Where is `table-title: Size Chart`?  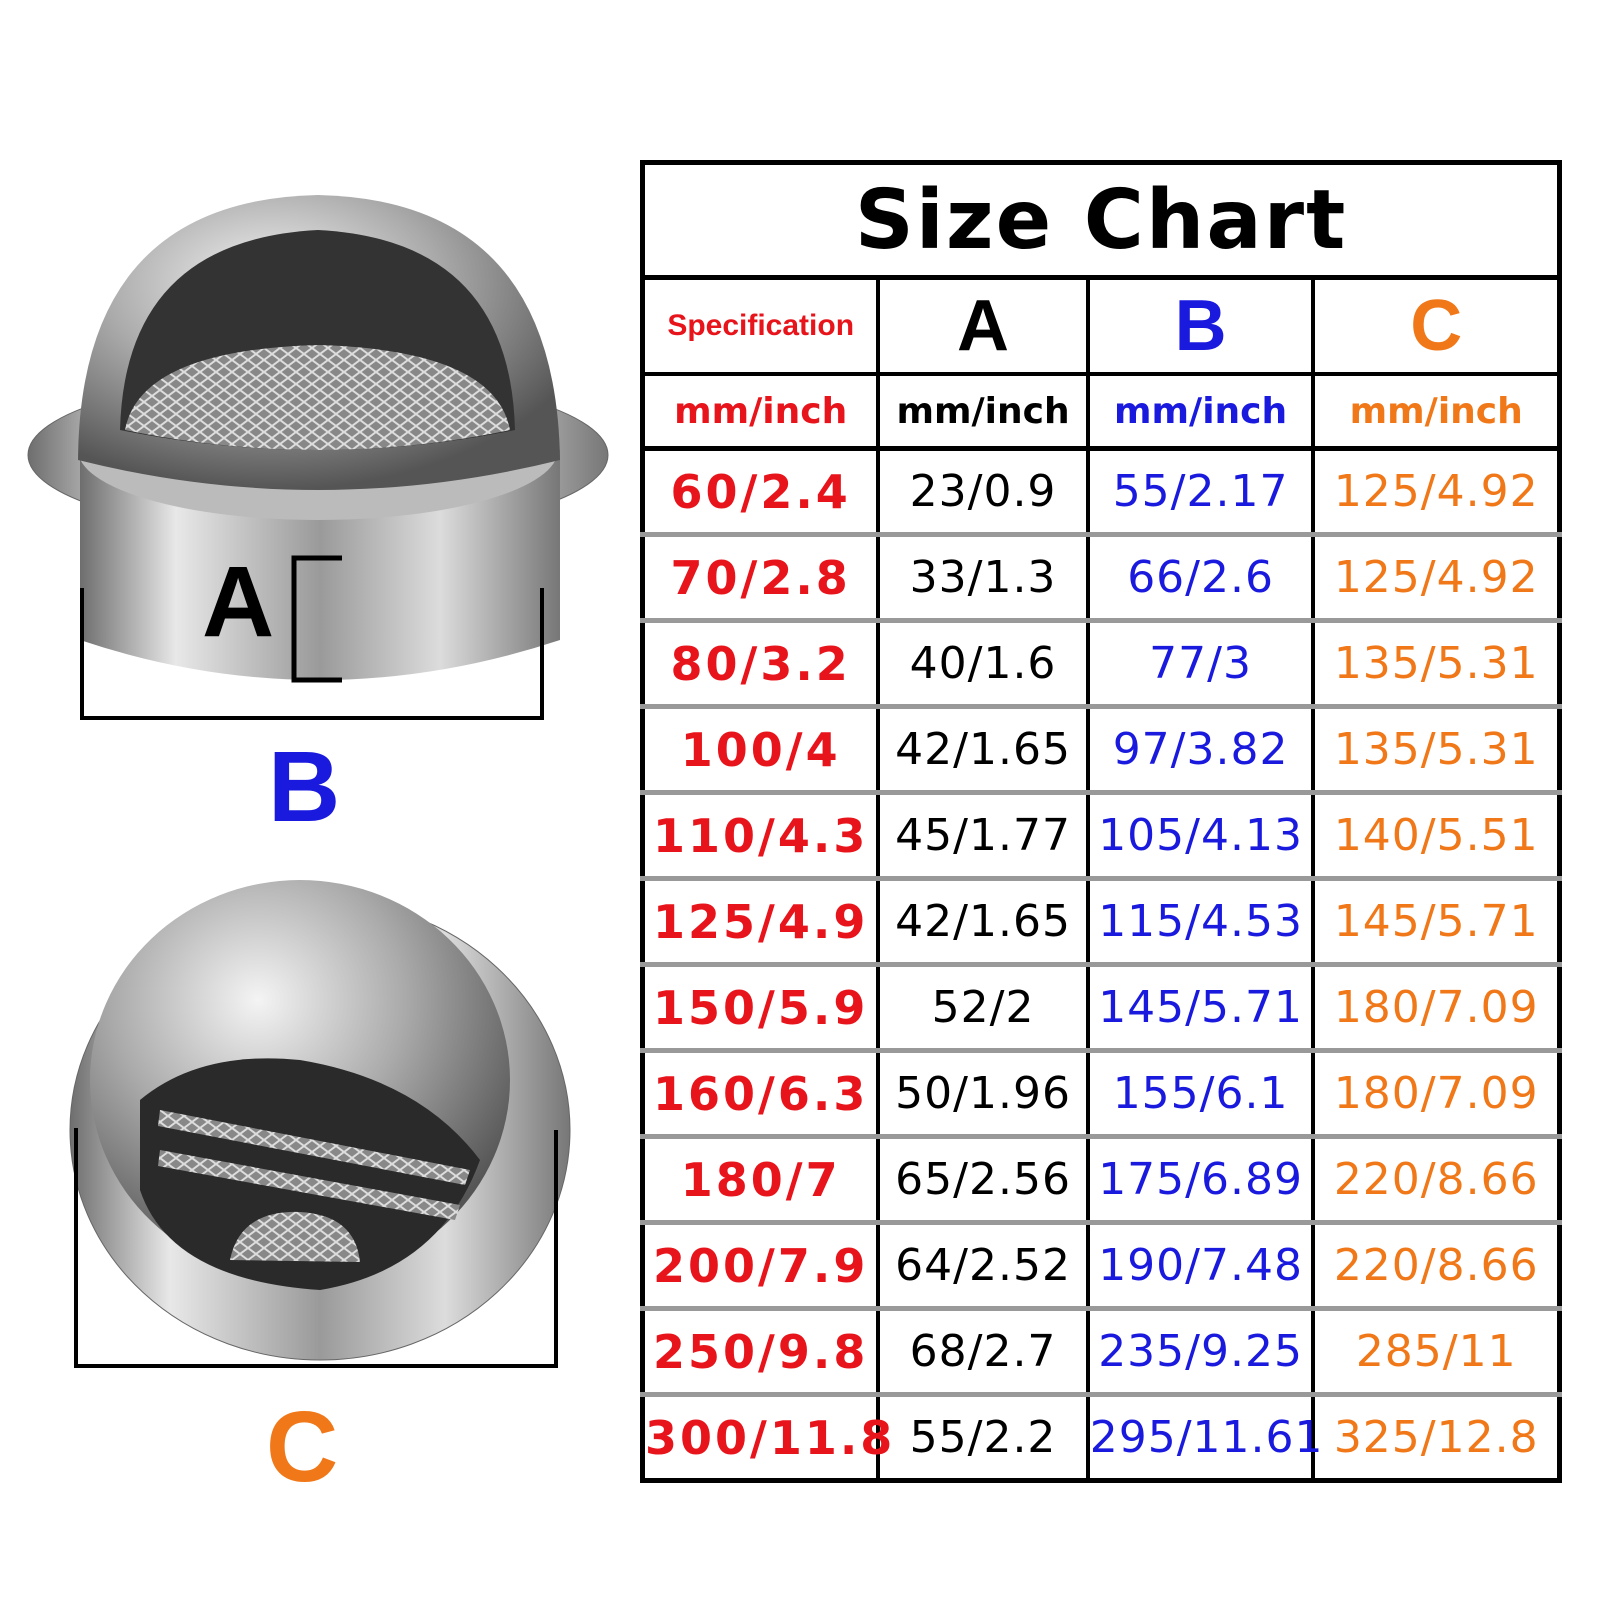
table-title: Size Chart is located at coordinates (1101, 221).